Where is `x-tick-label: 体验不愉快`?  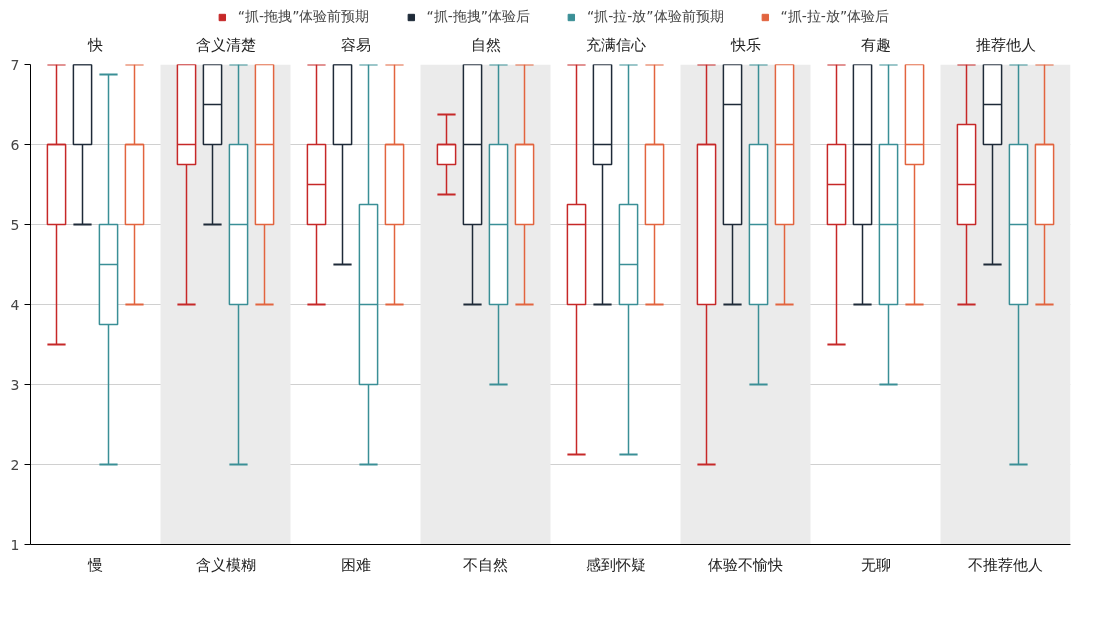 x-tick-label: 体验不愉快 is located at coordinates (745, 564).